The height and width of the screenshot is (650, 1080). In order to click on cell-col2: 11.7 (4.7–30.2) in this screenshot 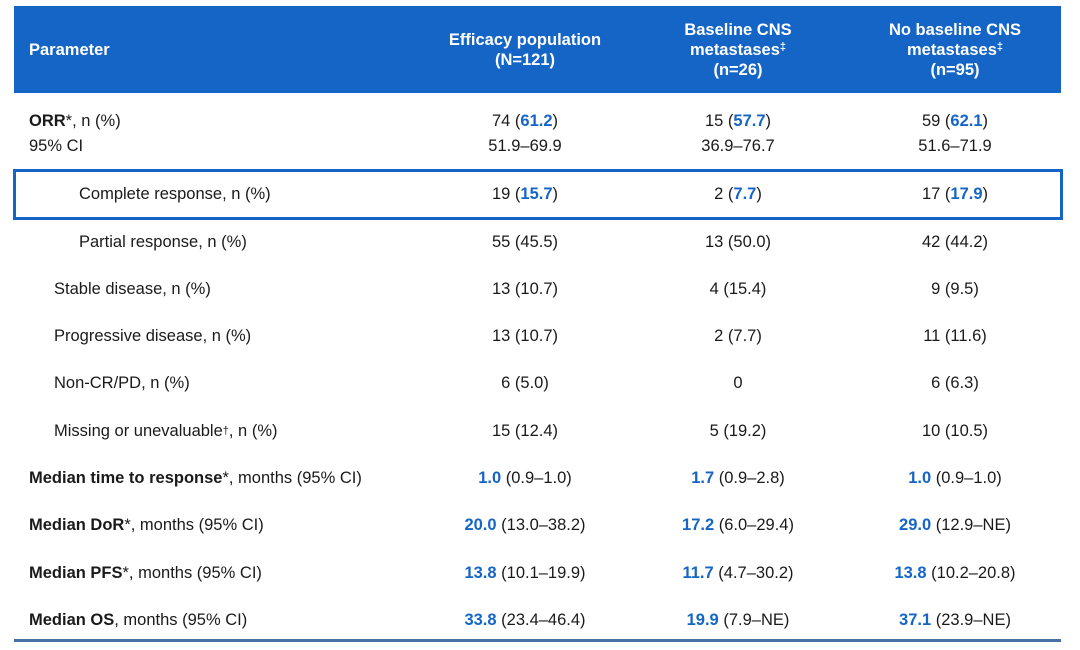, I will do `click(738, 572)`.